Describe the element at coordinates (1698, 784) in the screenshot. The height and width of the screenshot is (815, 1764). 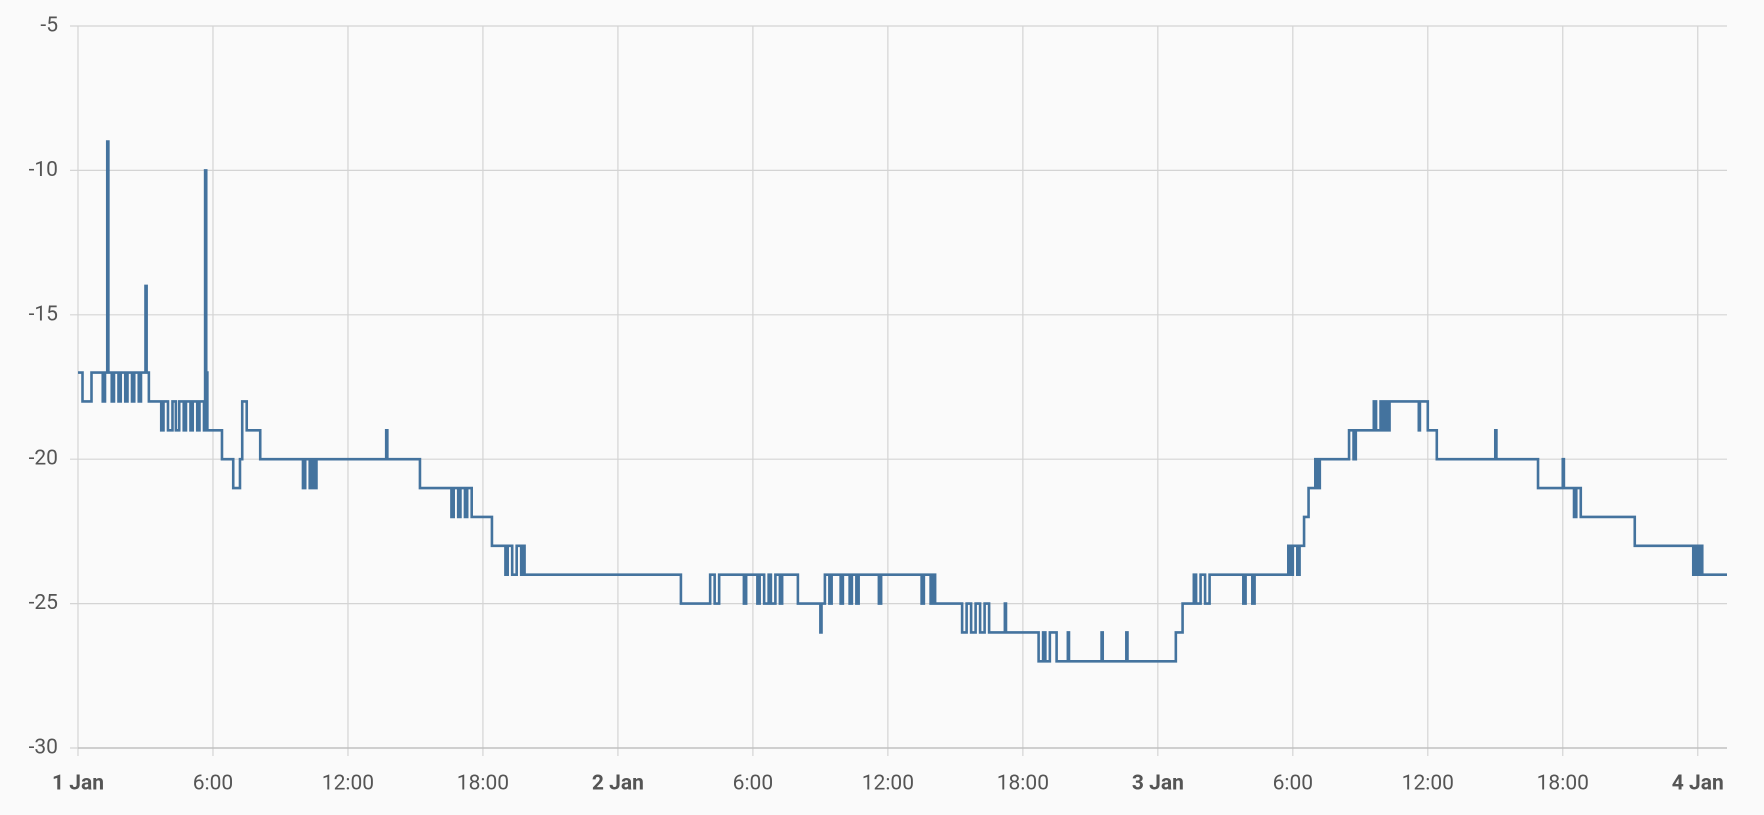
I see `x-tick-label: 4 Jan` at that location.